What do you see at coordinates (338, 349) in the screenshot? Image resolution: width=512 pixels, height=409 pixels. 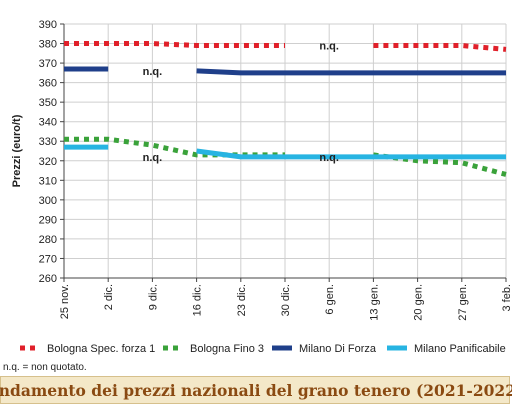 I see `legend-label-2: Milano Di Forza` at bounding box center [338, 349].